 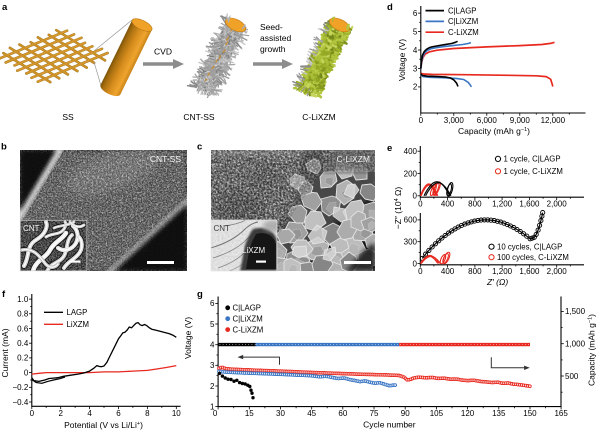 I want to click on svg-text: Seed-, so click(x=271, y=27).